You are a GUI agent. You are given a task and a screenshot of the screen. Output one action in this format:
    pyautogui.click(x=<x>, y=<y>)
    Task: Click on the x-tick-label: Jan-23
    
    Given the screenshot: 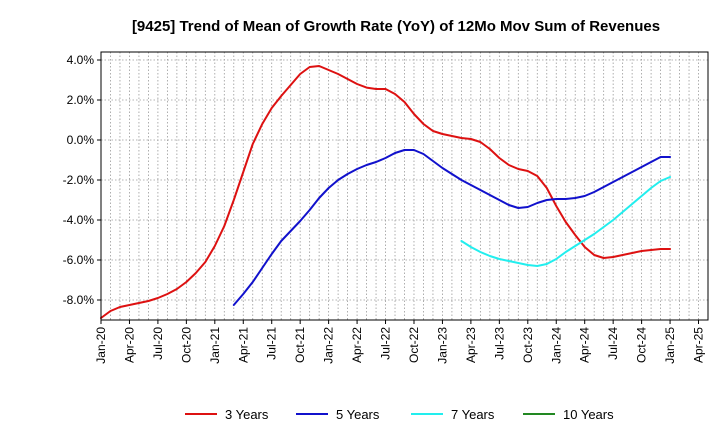 What is the action you would take?
    pyautogui.click(x=442, y=345)
    